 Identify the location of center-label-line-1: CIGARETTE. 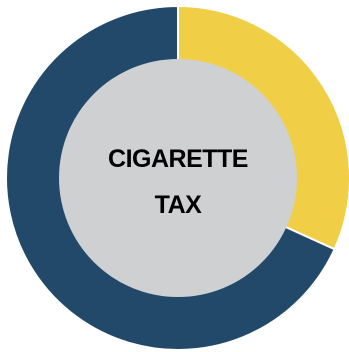
(178, 159).